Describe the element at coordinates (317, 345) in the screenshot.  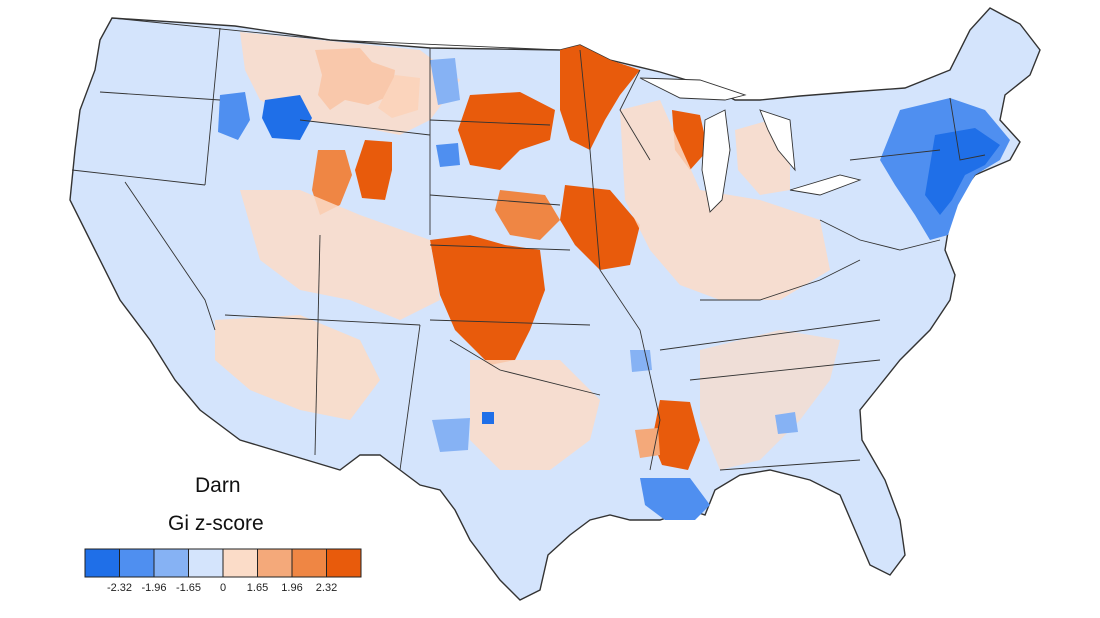
I see `boundary-co-nm` at that location.